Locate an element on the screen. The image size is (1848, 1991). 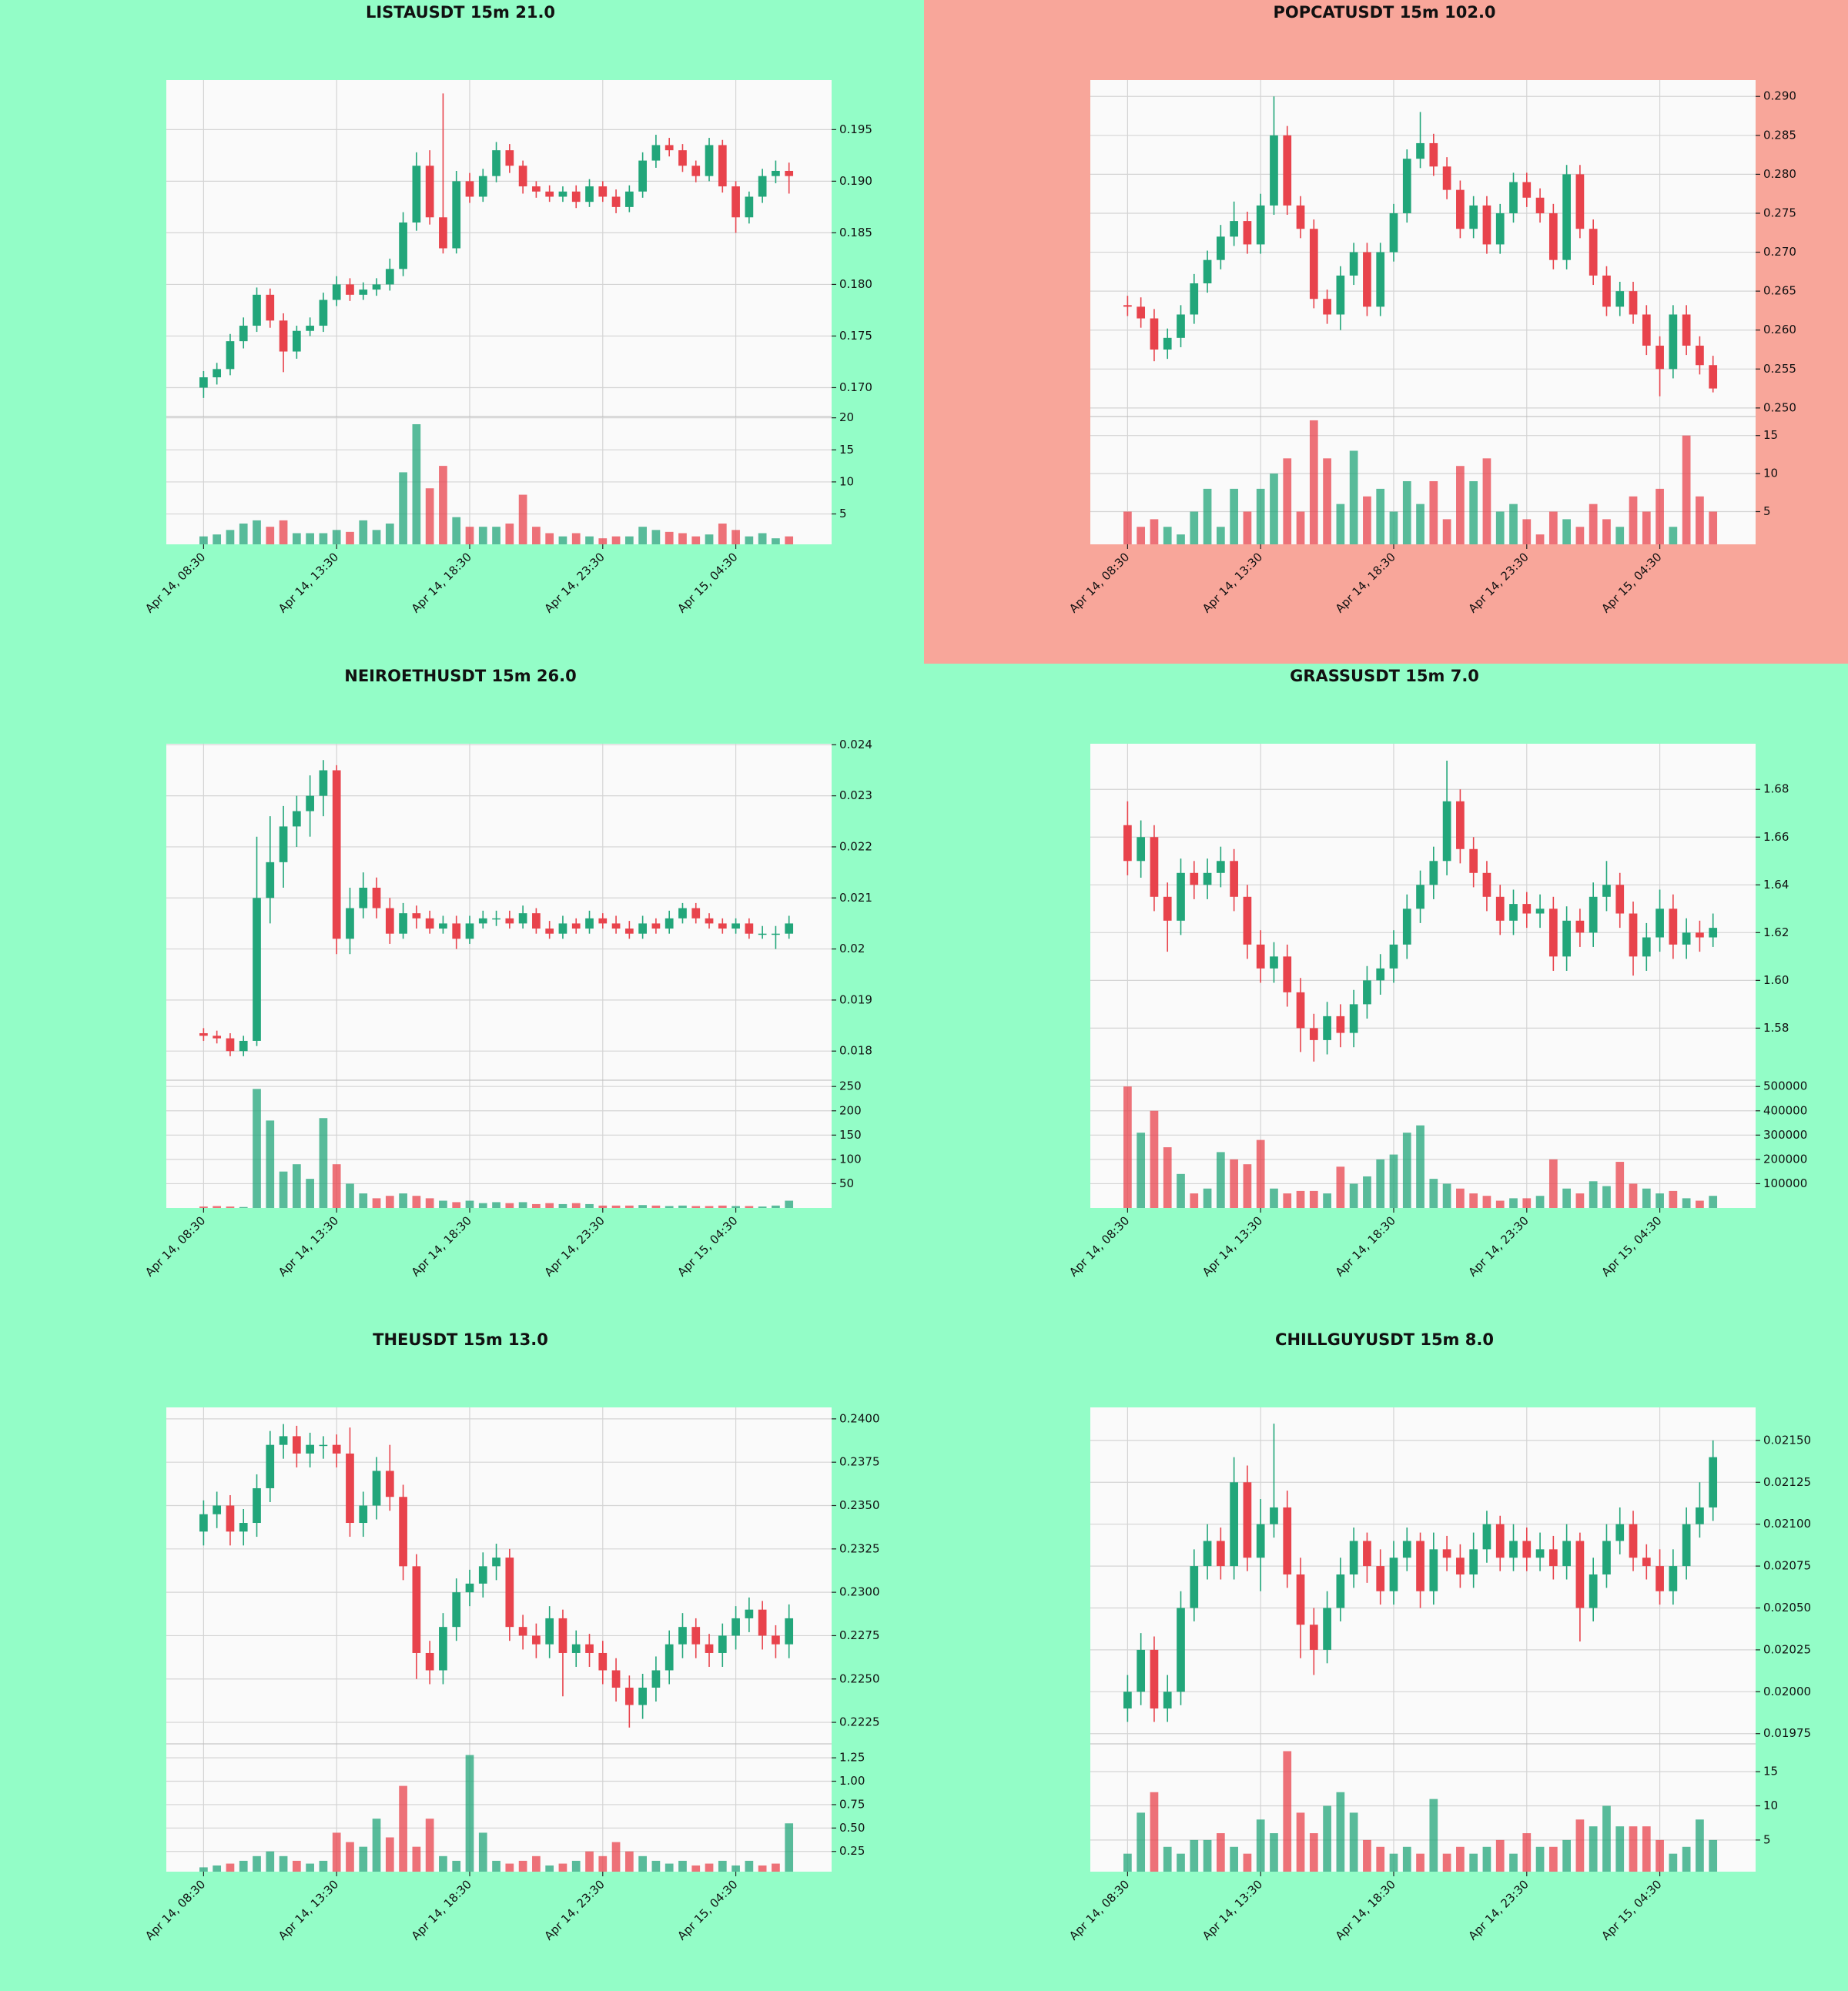
chart-title: CHILLGUYUSDT 15m 8.0 is located at coordinates (1384, 1339).